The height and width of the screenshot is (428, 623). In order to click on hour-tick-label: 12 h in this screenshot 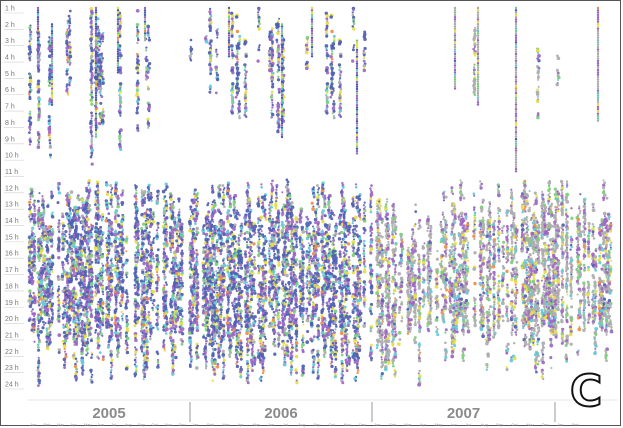, I will do `click(12, 188)`.